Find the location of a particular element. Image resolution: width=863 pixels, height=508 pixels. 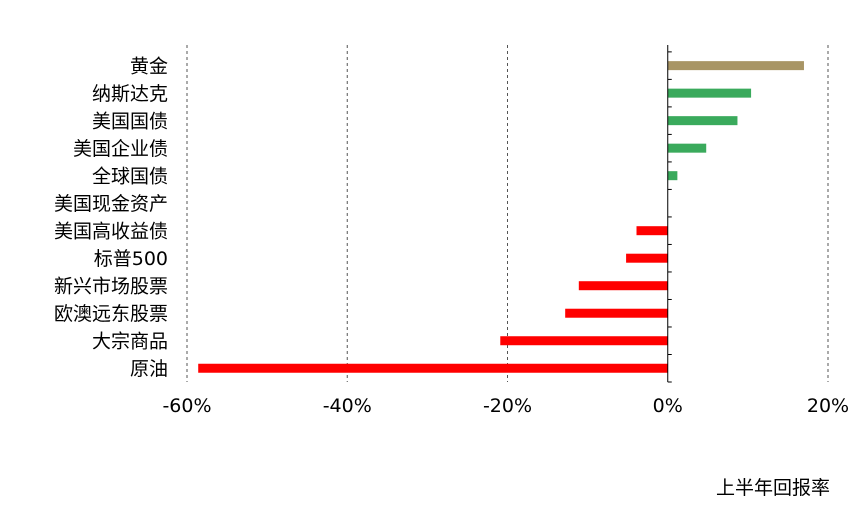

x-tick-label: -40% is located at coordinates (347, 406).